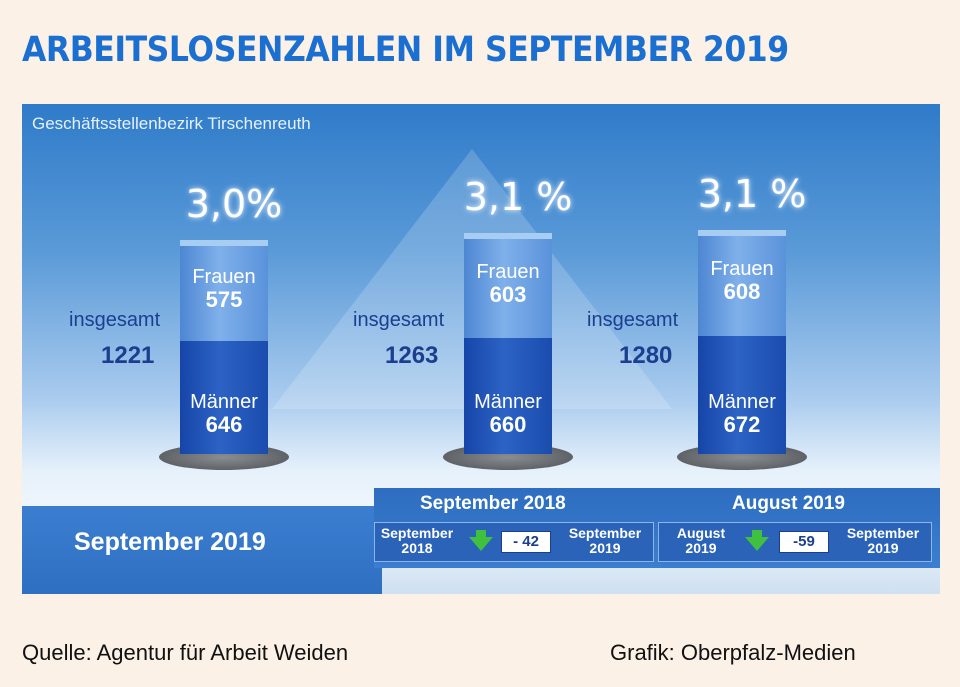 The height and width of the screenshot is (687, 960). I want to click on women-segment: Frauen 608, so click(742, 283).